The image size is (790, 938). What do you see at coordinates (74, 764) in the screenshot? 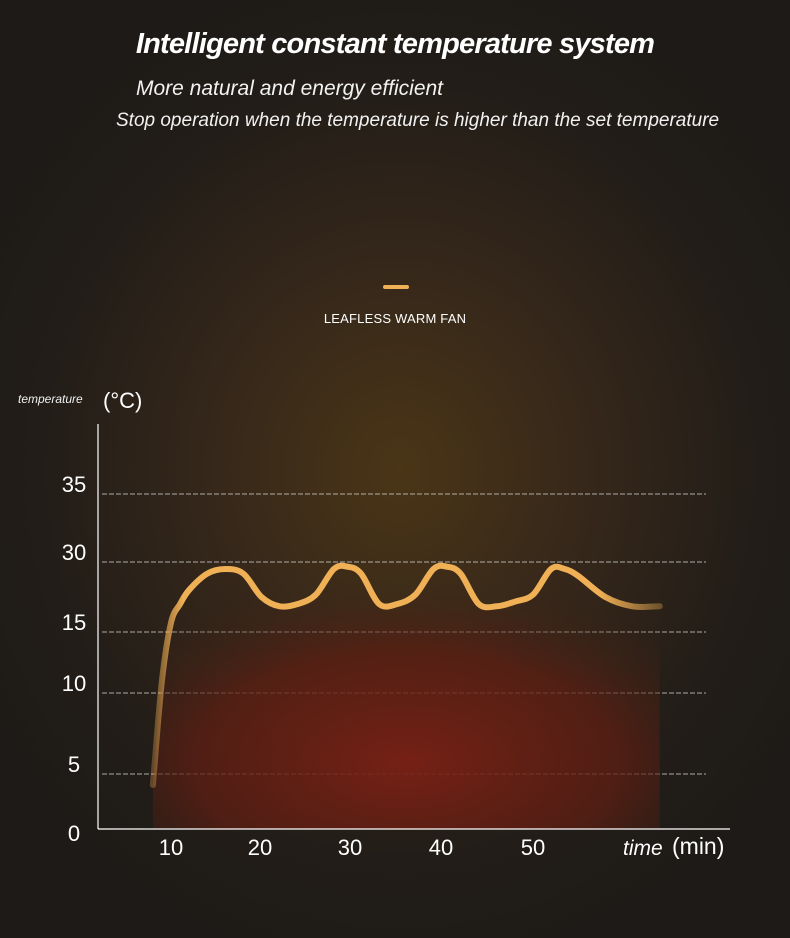
I see `y-tick-label: 5` at bounding box center [74, 764].